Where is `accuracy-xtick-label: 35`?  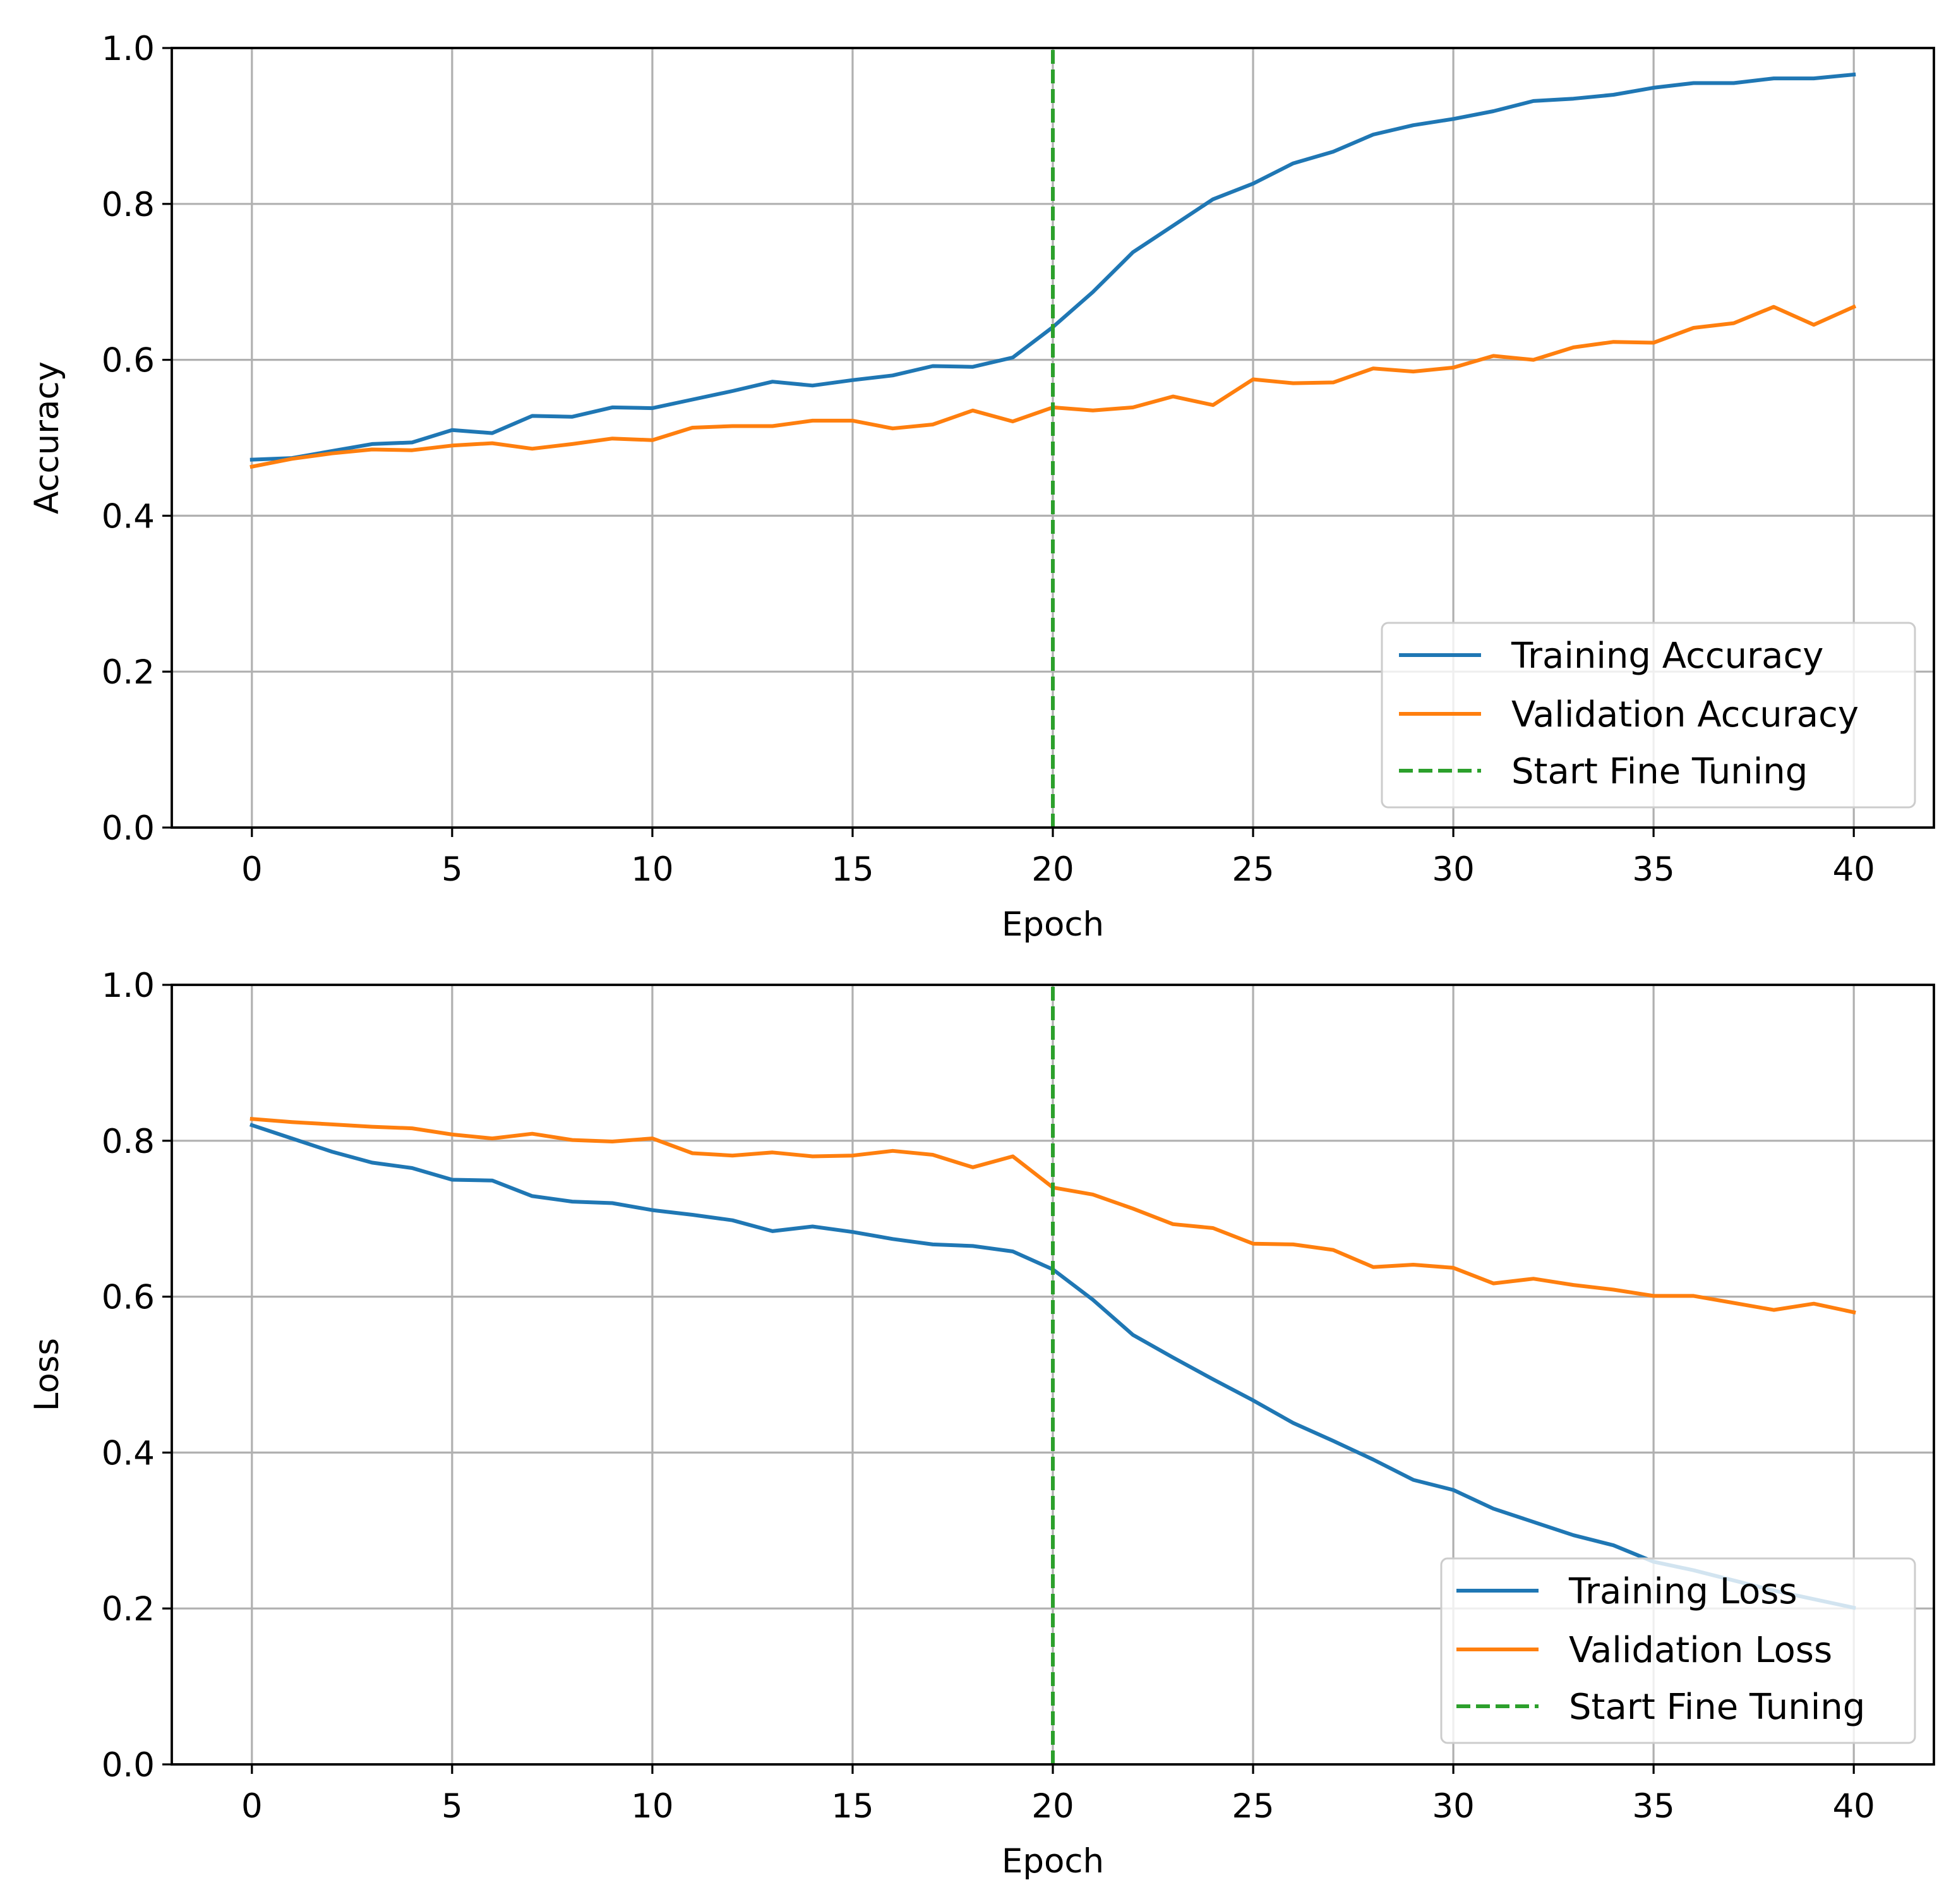
accuracy-xtick-label: 35 is located at coordinates (1653, 869).